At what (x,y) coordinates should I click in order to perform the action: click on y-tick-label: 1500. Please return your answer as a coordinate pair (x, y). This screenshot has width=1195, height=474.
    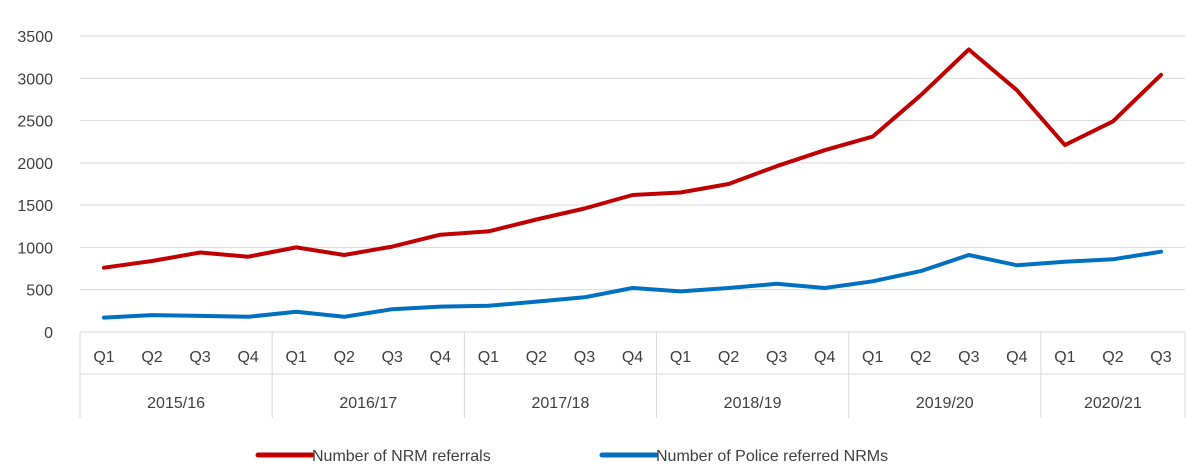
    Looking at the image, I should click on (35, 206).